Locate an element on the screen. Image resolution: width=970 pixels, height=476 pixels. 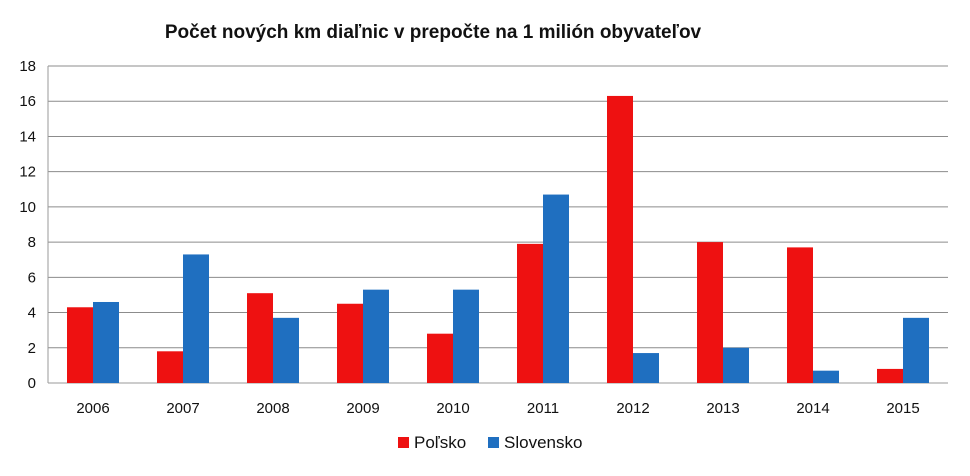
bar-slovensko-2013 is located at coordinates (736, 365).